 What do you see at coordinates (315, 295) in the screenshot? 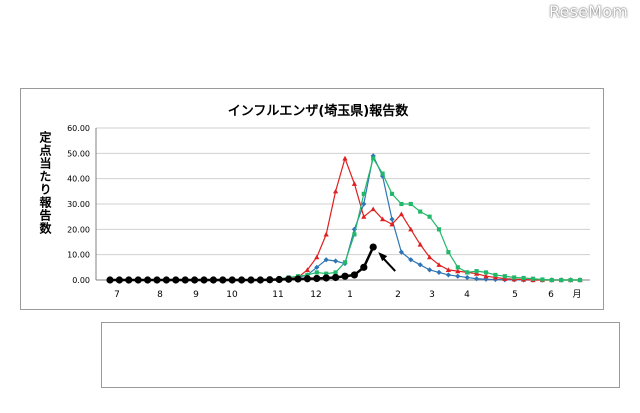
I see `x-tick-label: 12` at bounding box center [315, 295].